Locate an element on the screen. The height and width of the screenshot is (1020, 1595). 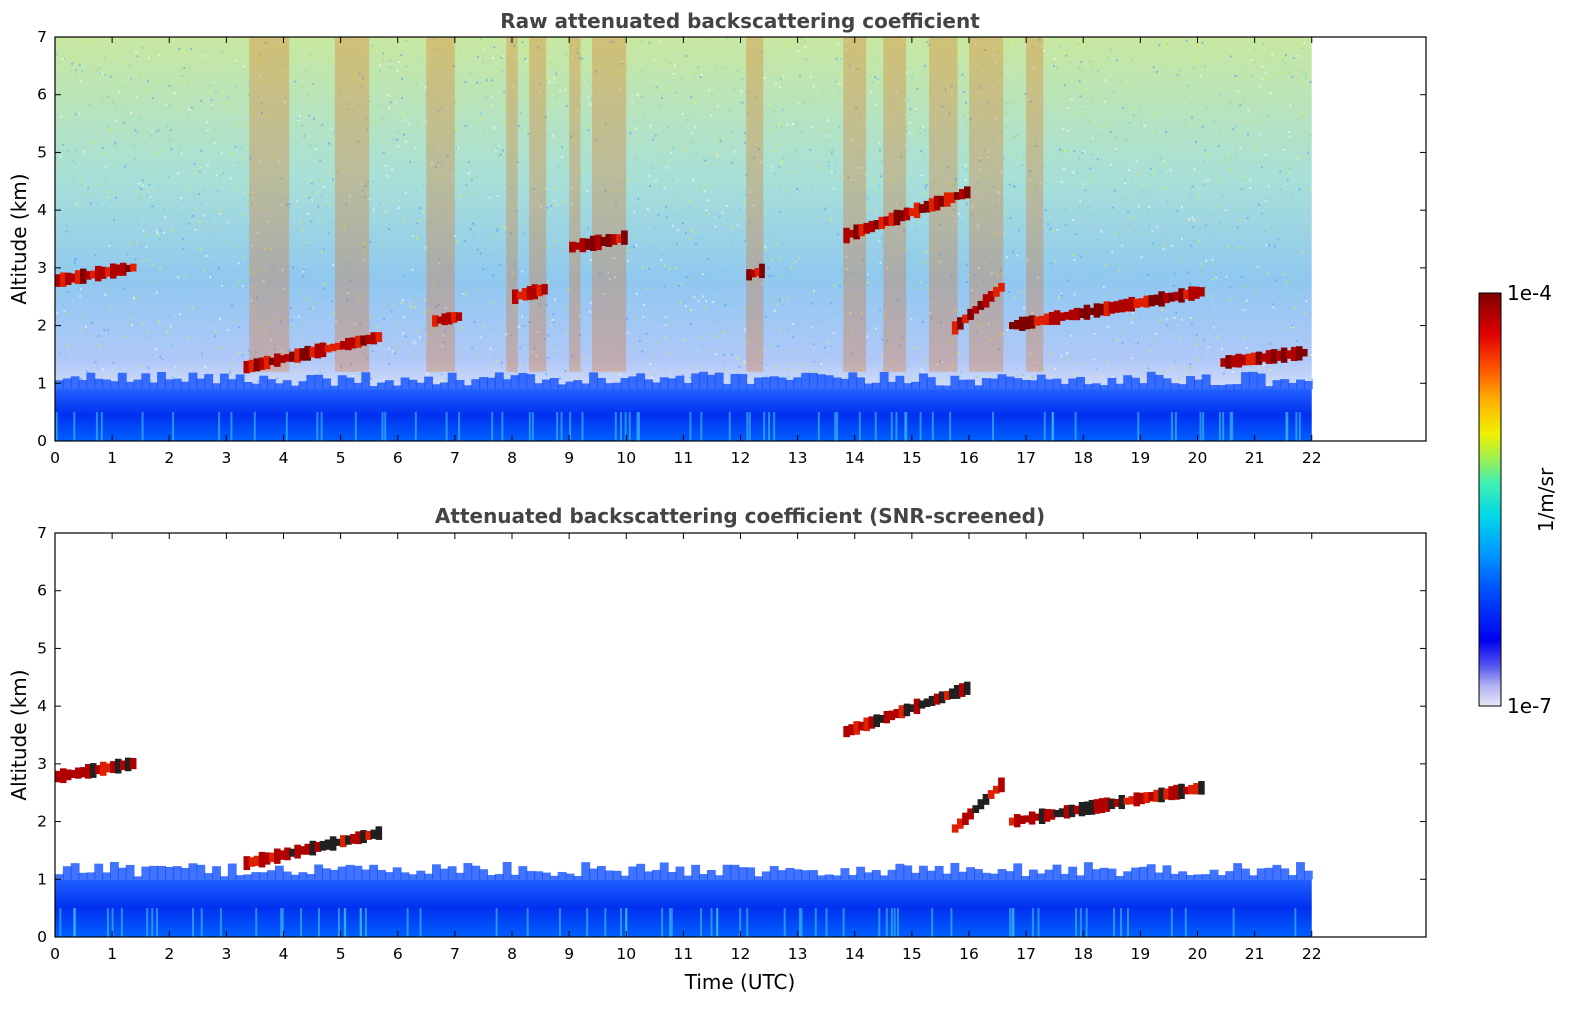
x-tick-label: 4 is located at coordinates (284, 954).